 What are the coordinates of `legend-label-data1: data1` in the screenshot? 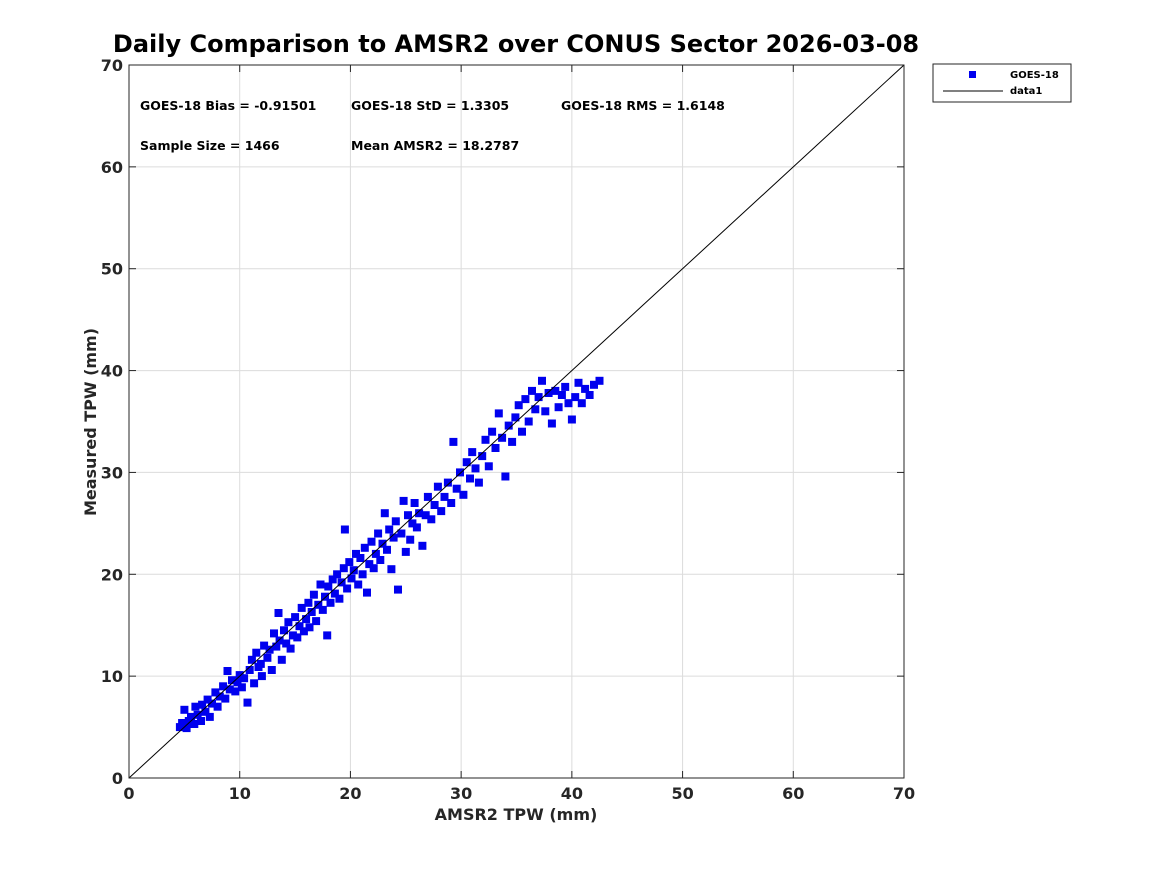 It's located at (1026, 91).